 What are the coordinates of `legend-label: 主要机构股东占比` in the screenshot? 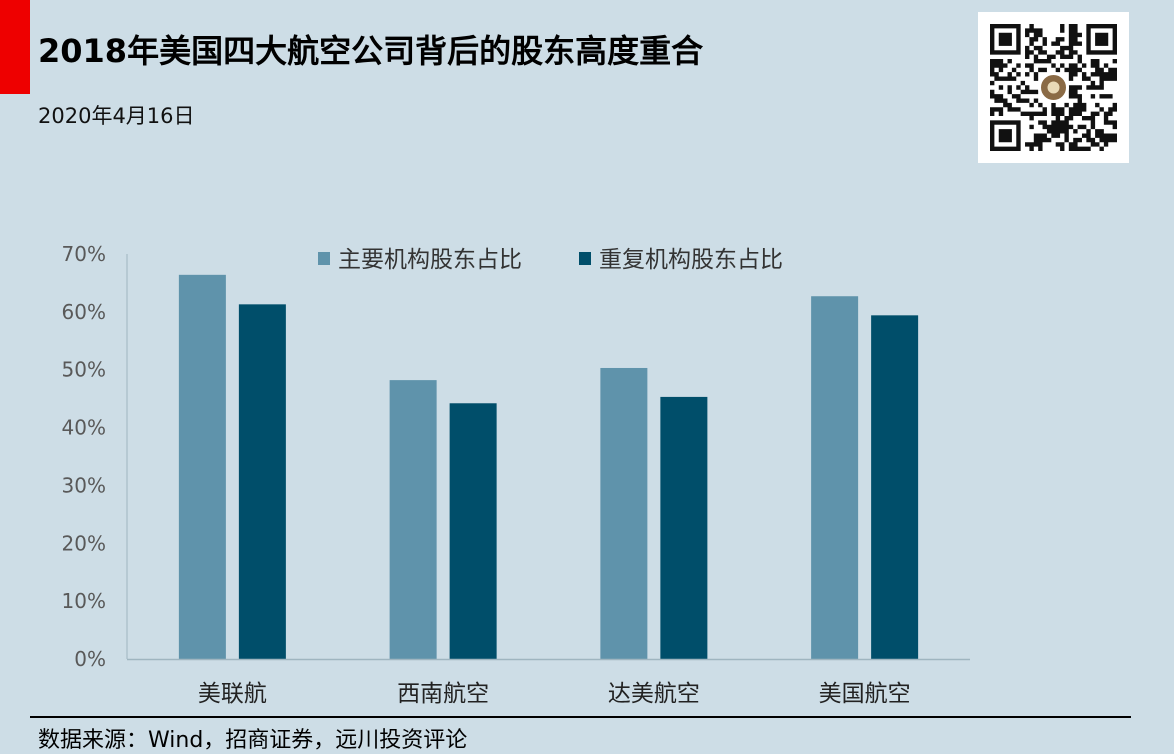 It's located at (430, 260).